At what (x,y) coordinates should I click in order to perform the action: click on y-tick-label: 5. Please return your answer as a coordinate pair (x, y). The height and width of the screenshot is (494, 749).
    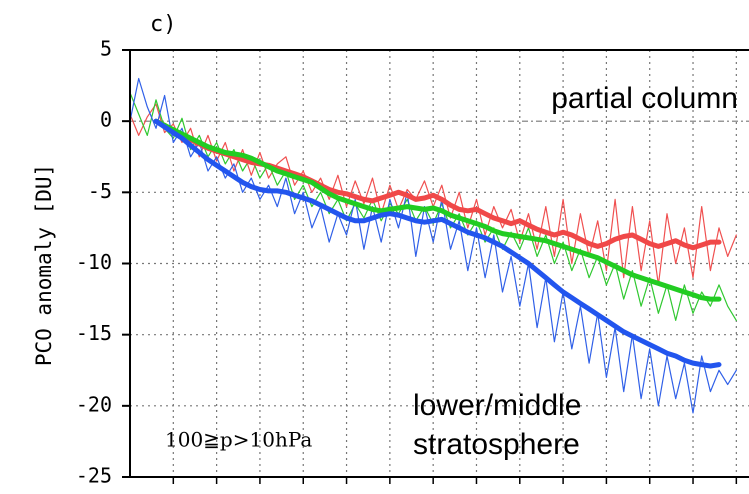
    Looking at the image, I should click on (106, 49).